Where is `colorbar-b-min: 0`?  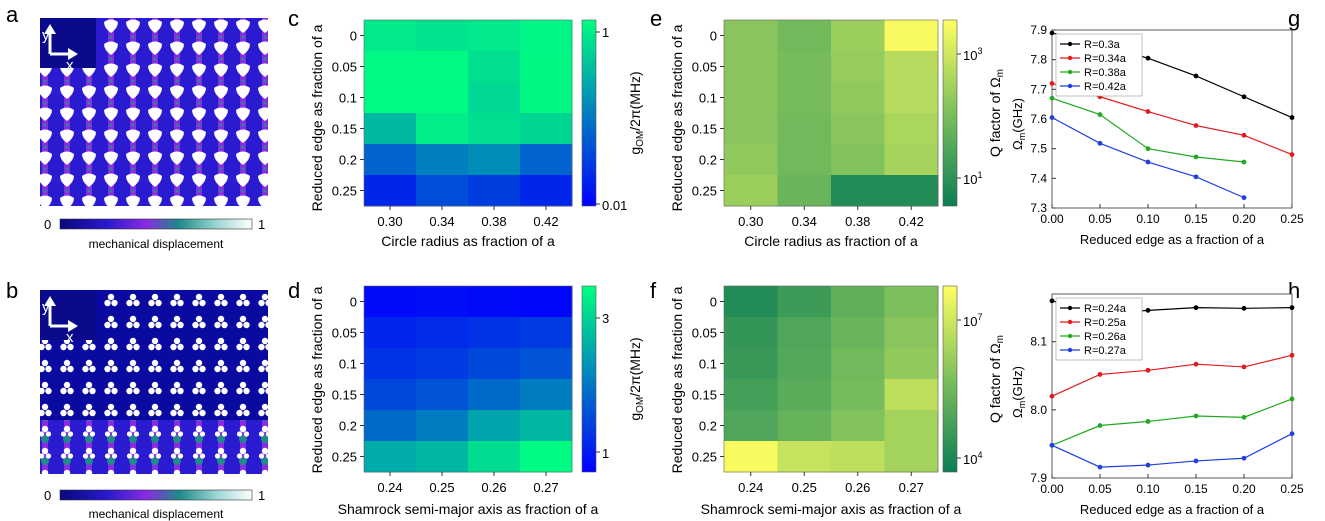 colorbar-b-min: 0 is located at coordinates (47, 495).